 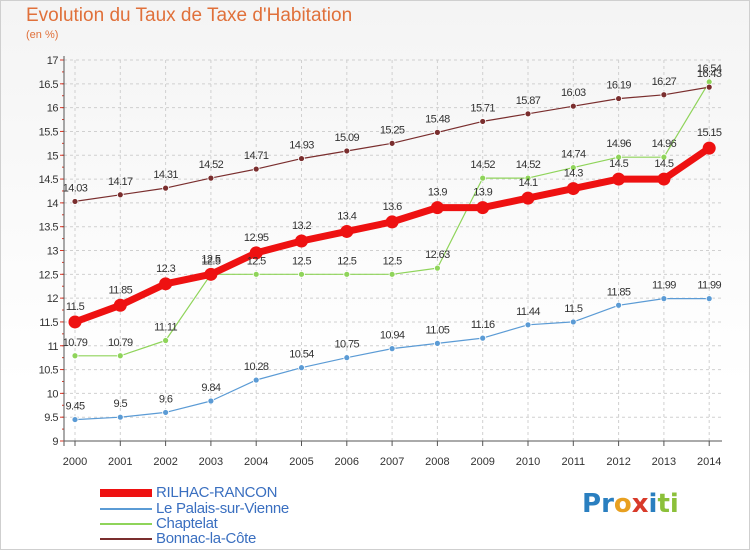 What do you see at coordinates (53, 299) in the screenshot?
I see `y-tick-label: 12` at bounding box center [53, 299].